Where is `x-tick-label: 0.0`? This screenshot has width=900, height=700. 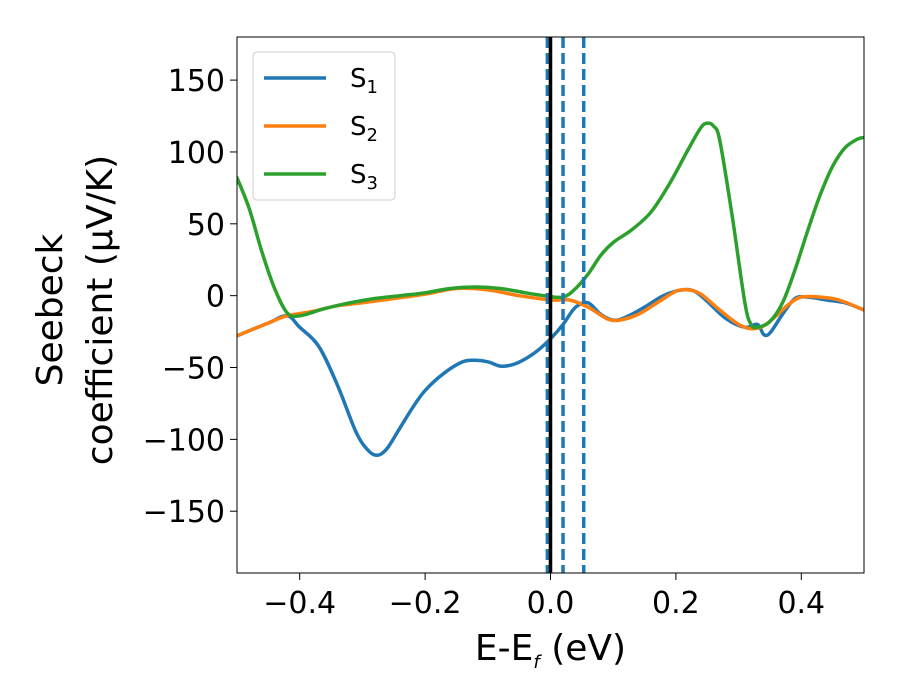
x-tick-label: 0.0 is located at coordinates (551, 603).